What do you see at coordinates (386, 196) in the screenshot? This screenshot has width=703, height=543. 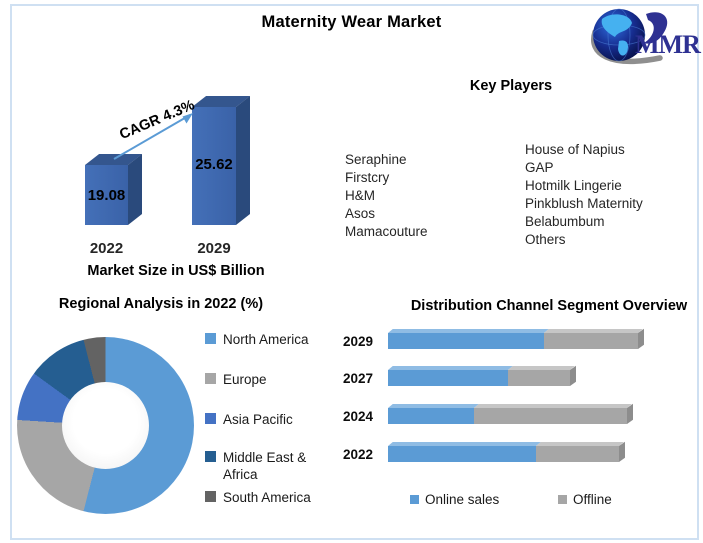 I see `key-players-column-1: Seraphine Firstcry H&M Asos Mamacouture` at bounding box center [386, 196].